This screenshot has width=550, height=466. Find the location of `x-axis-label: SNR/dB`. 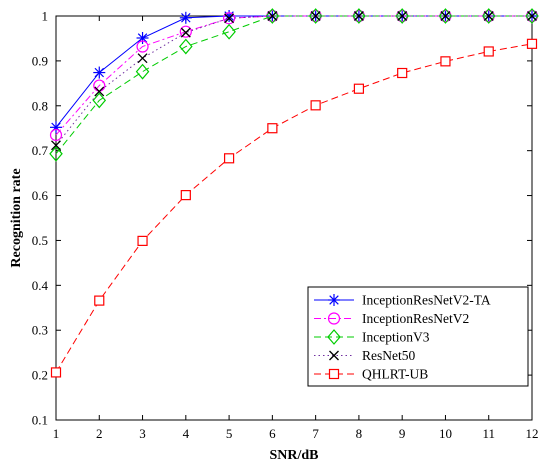

x-axis-label: SNR/dB is located at coordinates (293, 455).